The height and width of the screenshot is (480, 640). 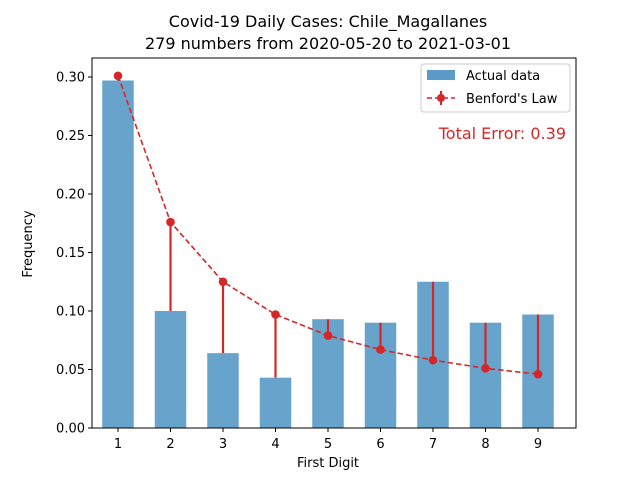 I want to click on x-axis-ticks: 1 2 3 4 5 6 7 8 9, so click(x=328, y=440).